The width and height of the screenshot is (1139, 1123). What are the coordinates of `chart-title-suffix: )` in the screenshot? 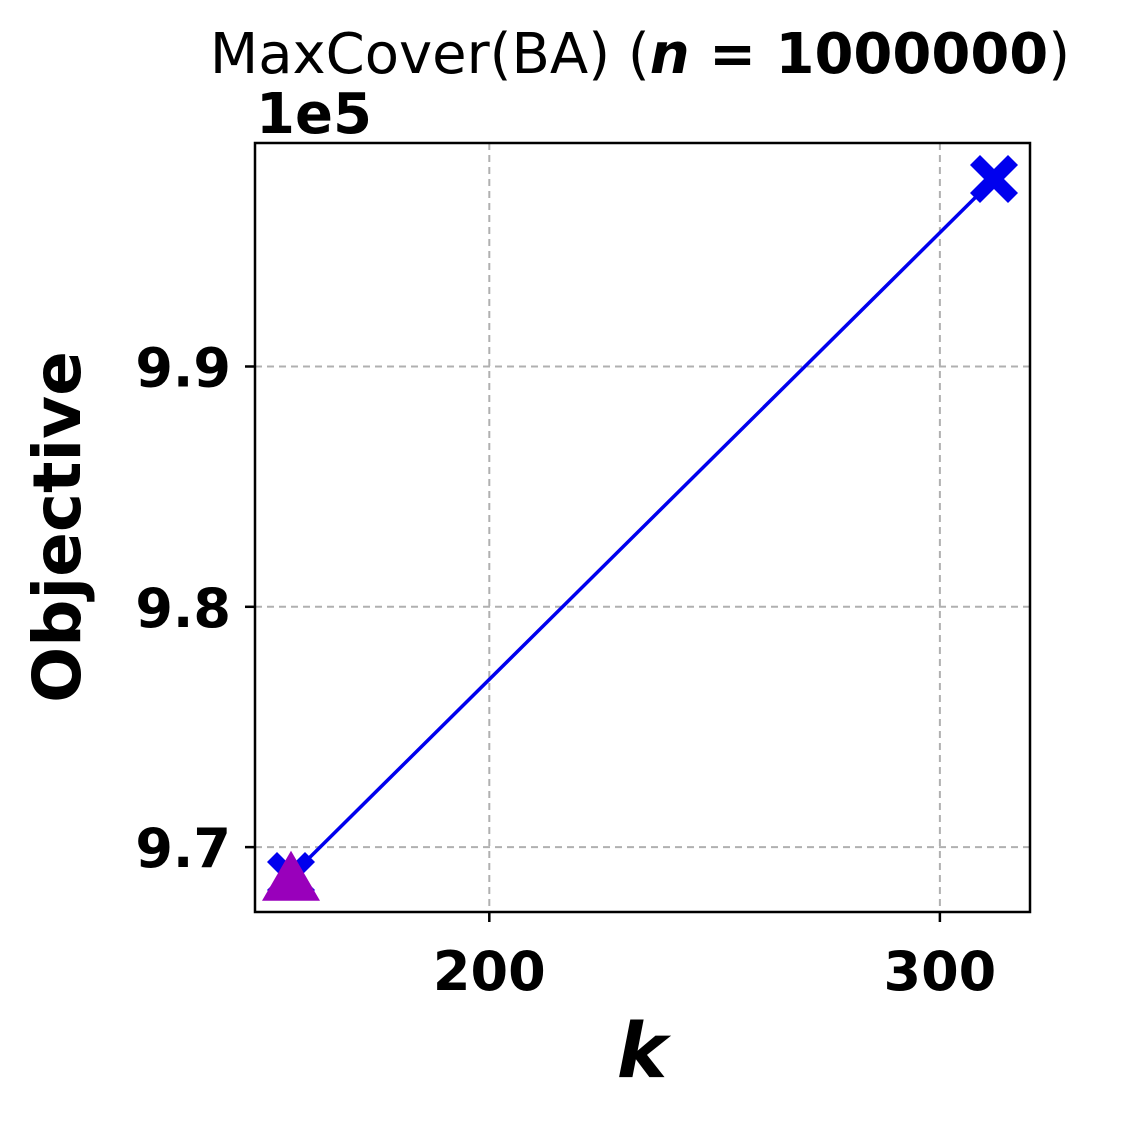 It's located at (1059, 54).